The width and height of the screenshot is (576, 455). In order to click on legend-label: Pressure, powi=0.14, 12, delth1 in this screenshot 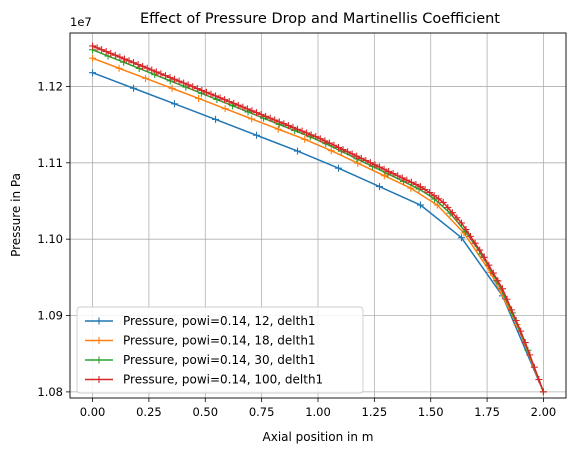, I will do `click(219, 321)`.